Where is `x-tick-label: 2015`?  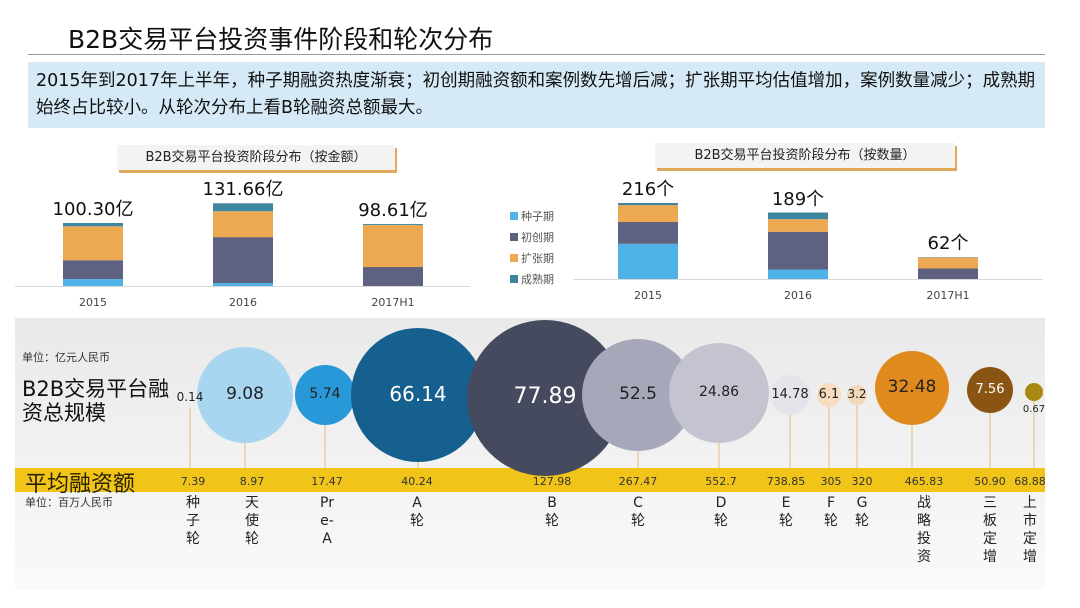
x-tick-label: 2015 is located at coordinates (648, 295).